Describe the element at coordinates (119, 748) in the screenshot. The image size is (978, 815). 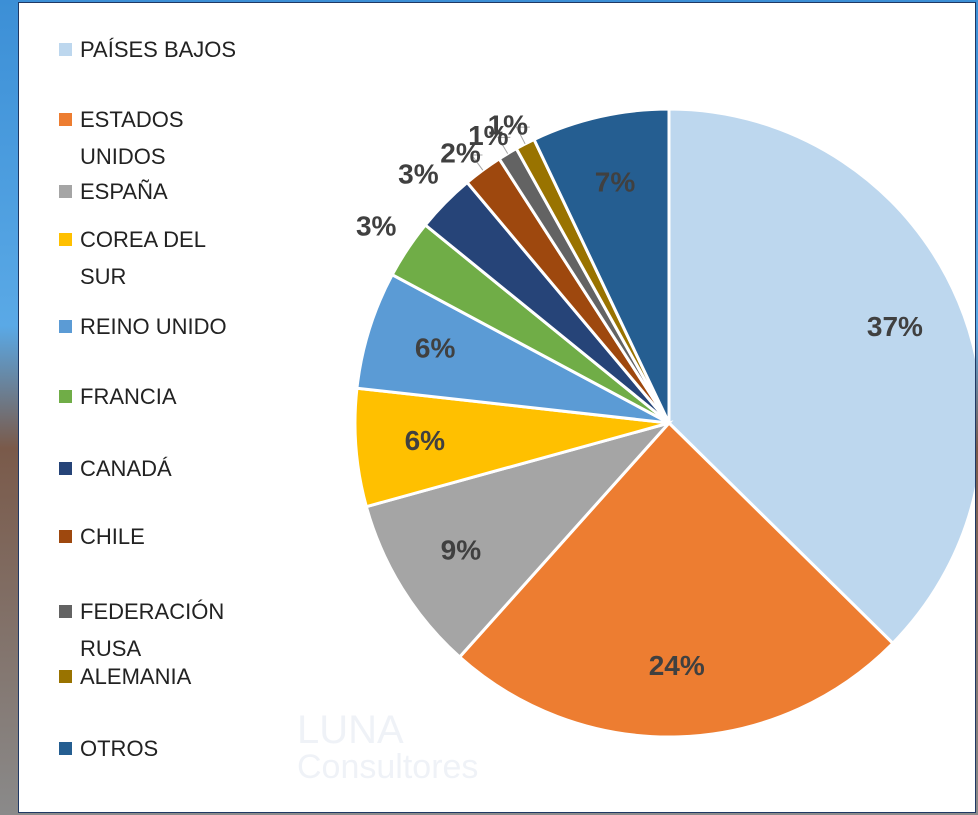
I see `legend-label: OTROS` at that location.